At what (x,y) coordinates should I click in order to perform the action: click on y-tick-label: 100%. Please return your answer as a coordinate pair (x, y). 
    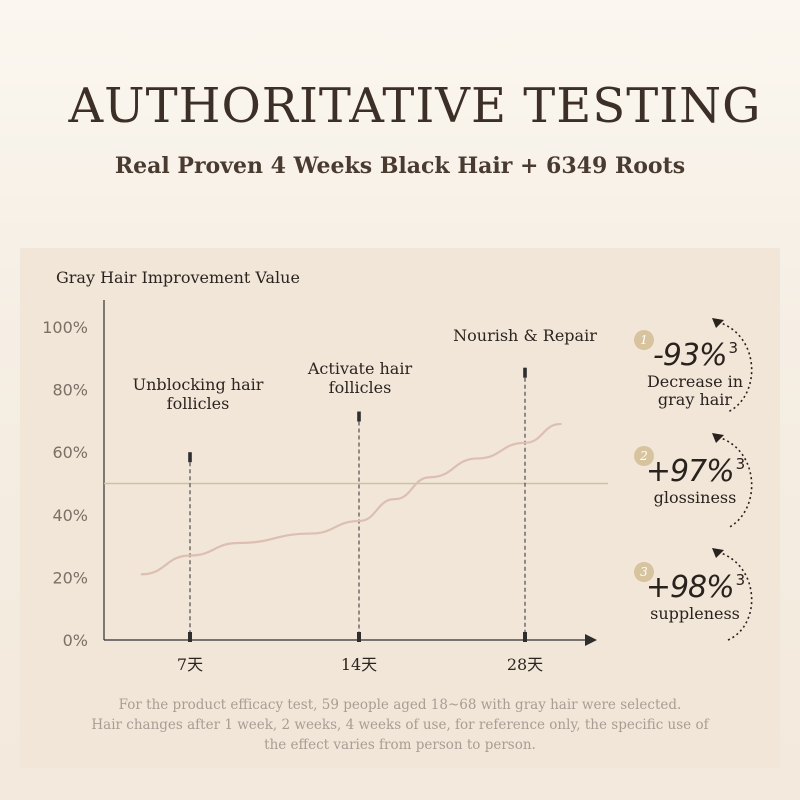
    Looking at the image, I should click on (65, 327).